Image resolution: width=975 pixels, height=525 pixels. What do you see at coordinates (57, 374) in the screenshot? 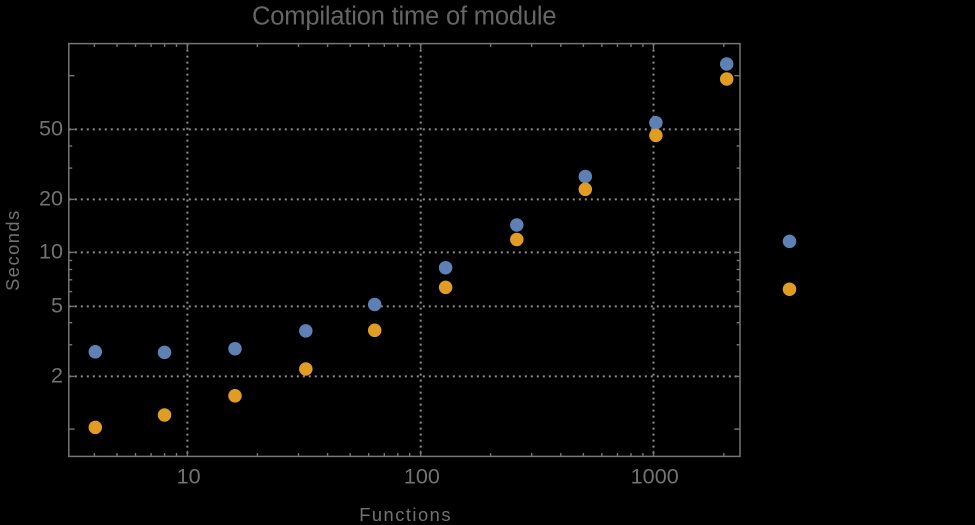
I see `svg-text: 2` at bounding box center [57, 374].